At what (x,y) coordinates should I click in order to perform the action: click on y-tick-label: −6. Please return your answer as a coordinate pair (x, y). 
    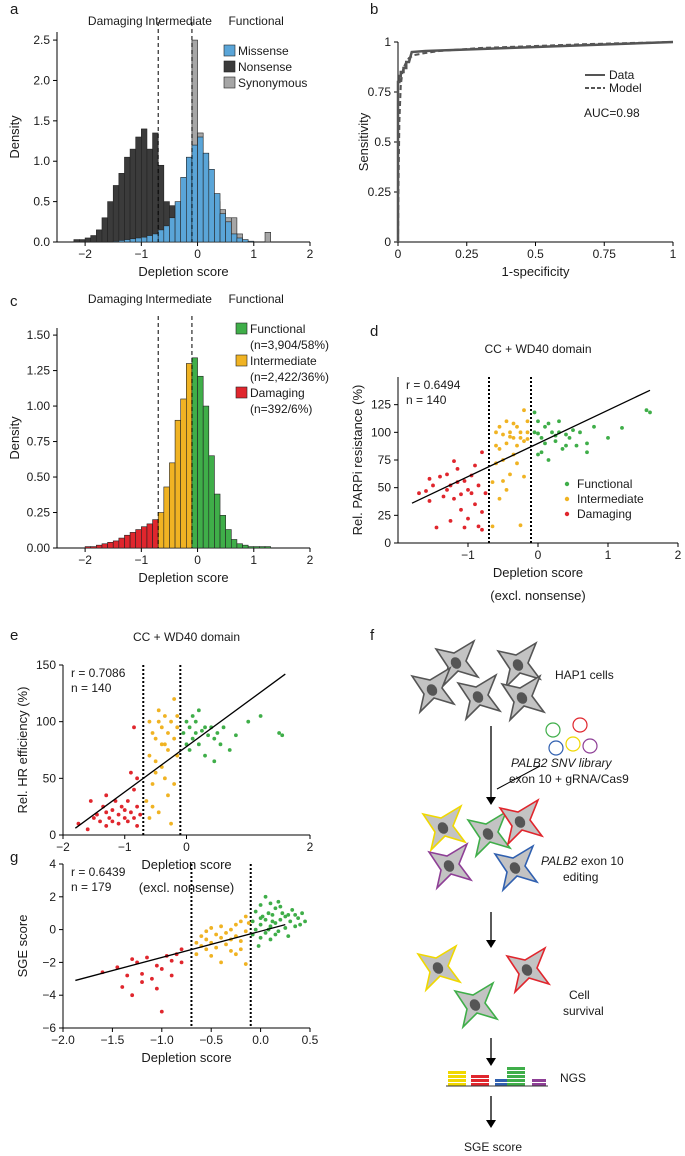
    Looking at the image, I should click on (49, 1028).